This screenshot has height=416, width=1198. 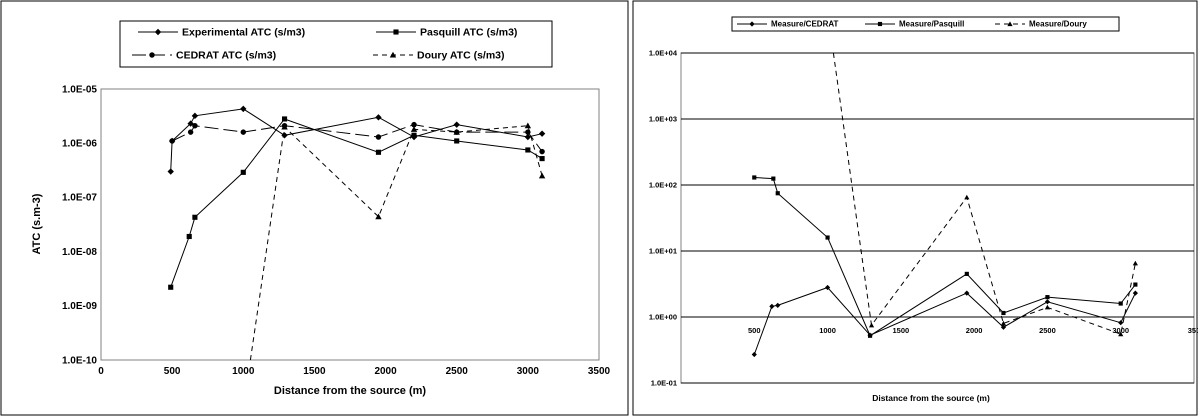 I want to click on y-tick-label: 1.0E+00, so click(x=663, y=317).